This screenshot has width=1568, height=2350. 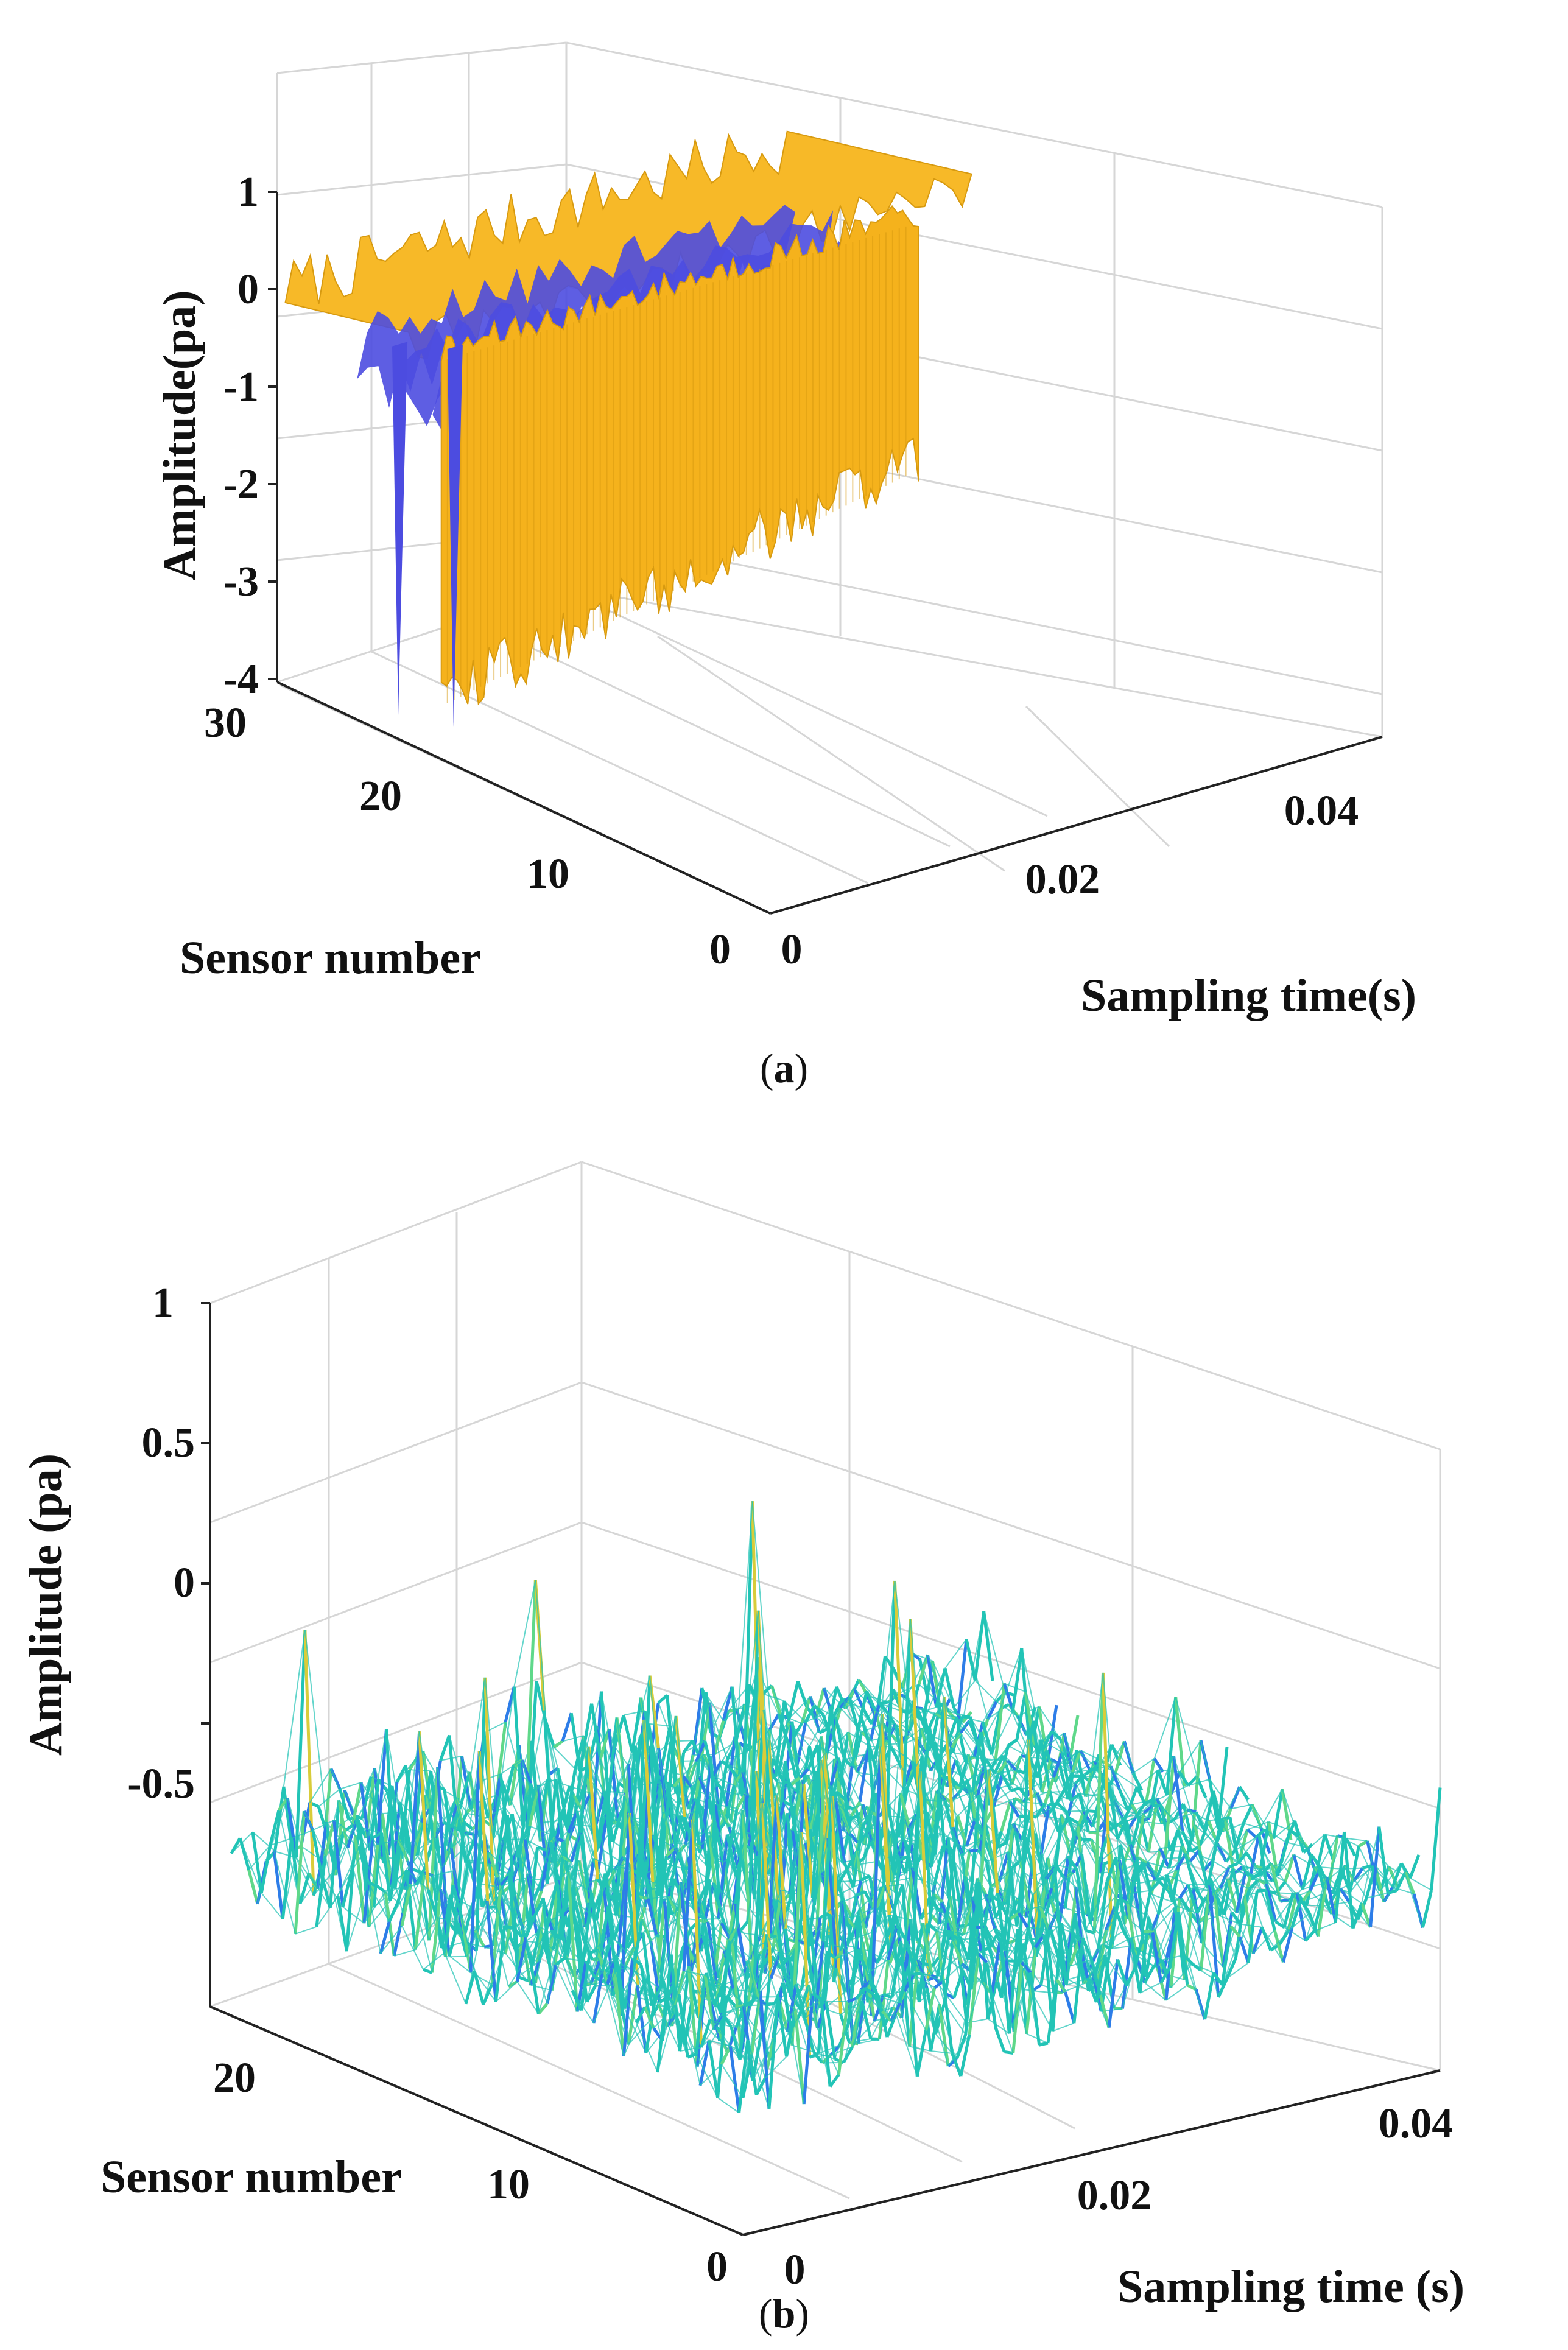 I want to click on z-tick-marks-b, so click(x=206, y=1513).